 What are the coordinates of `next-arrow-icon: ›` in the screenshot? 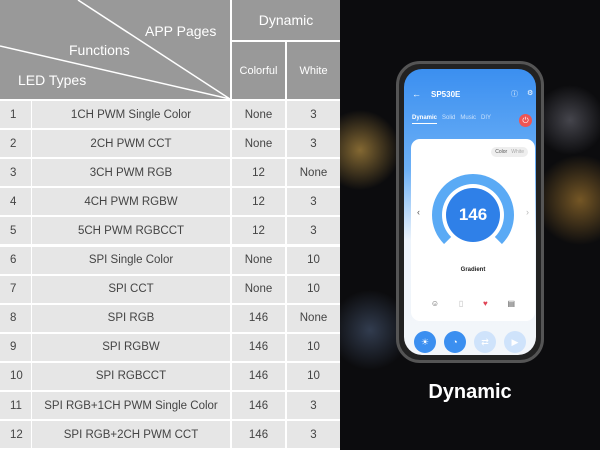 It's located at (527, 212).